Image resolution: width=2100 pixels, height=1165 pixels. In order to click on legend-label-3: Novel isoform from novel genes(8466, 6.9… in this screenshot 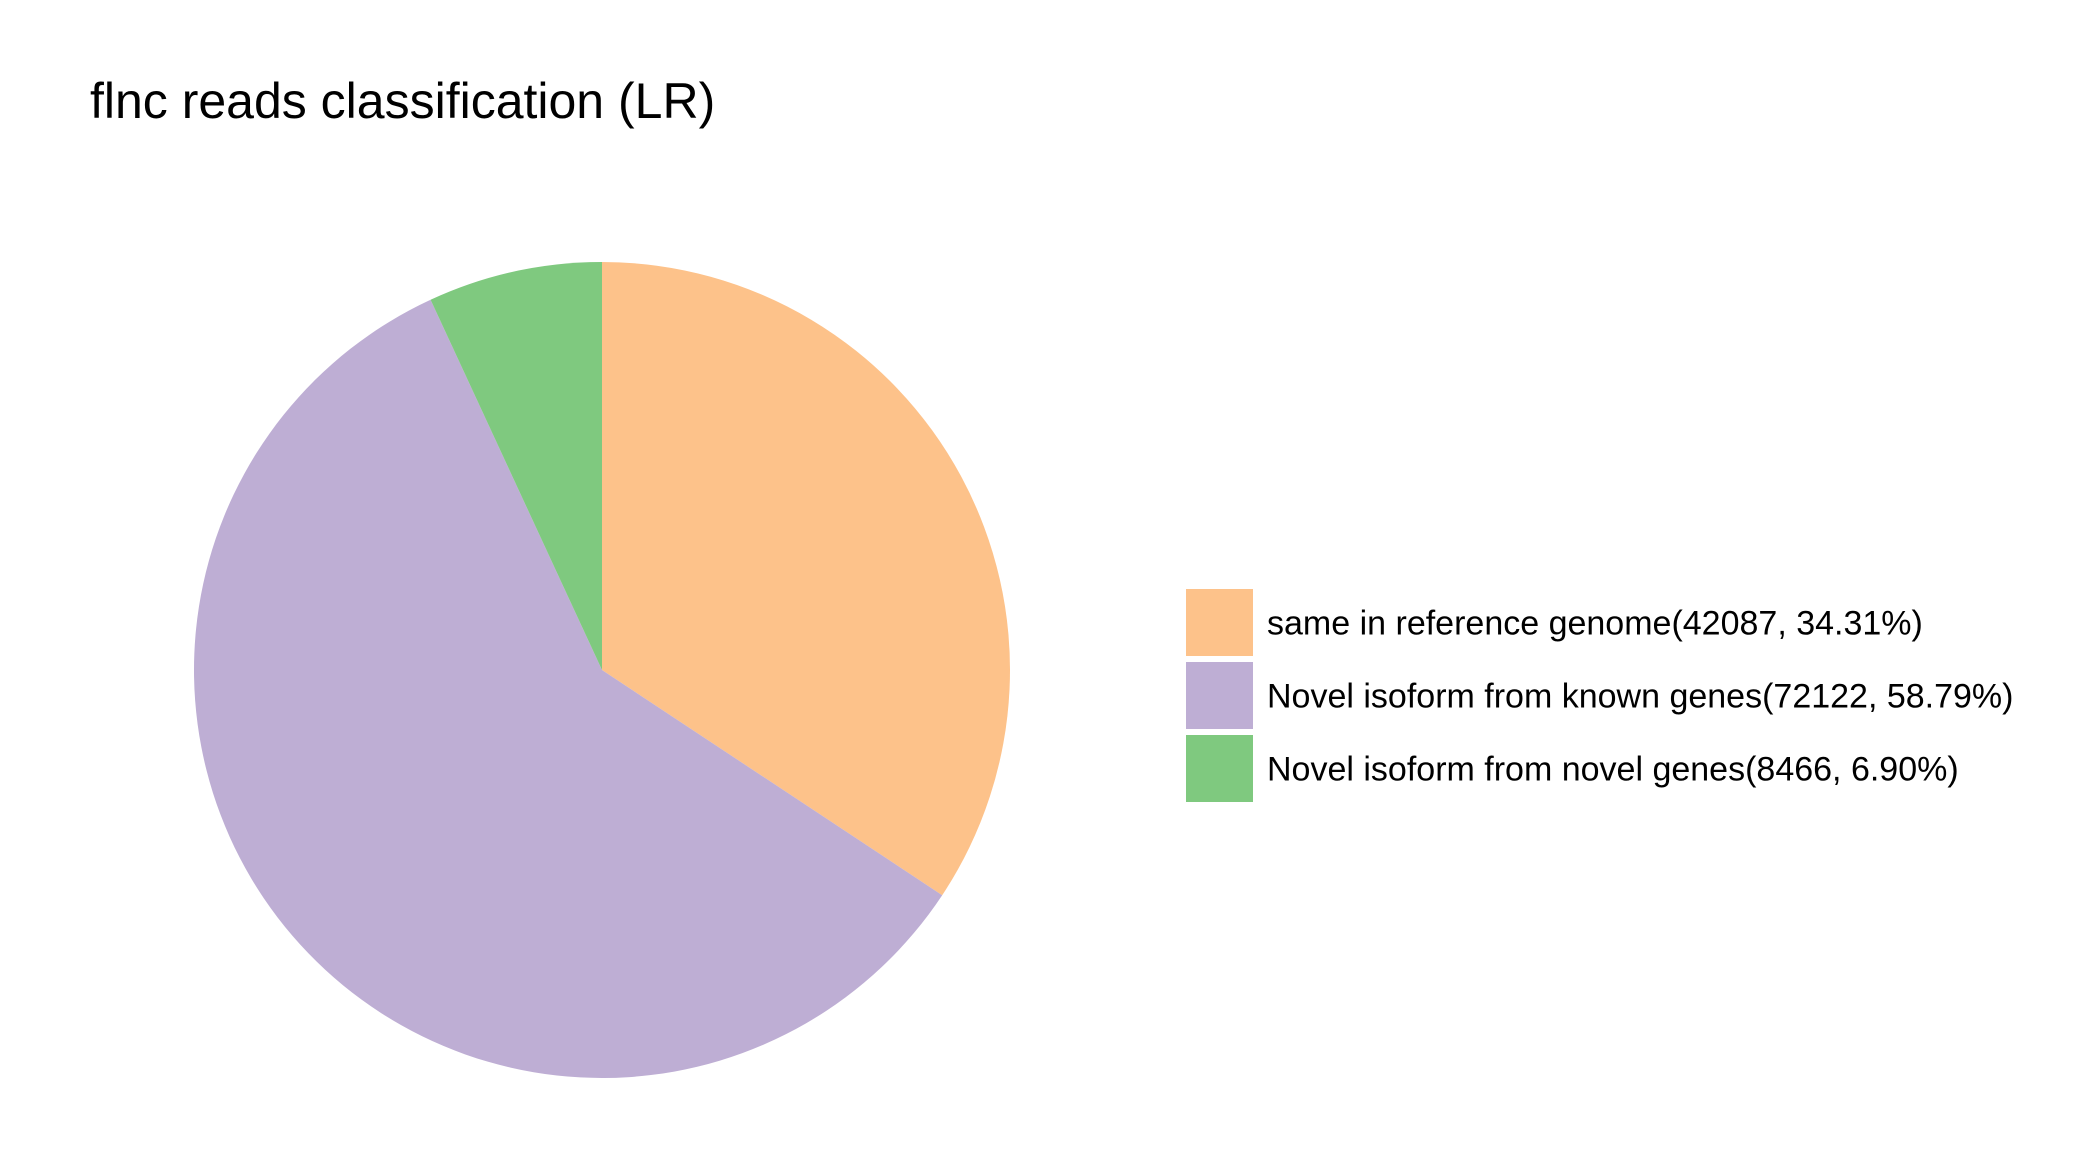, I will do `click(1613, 770)`.